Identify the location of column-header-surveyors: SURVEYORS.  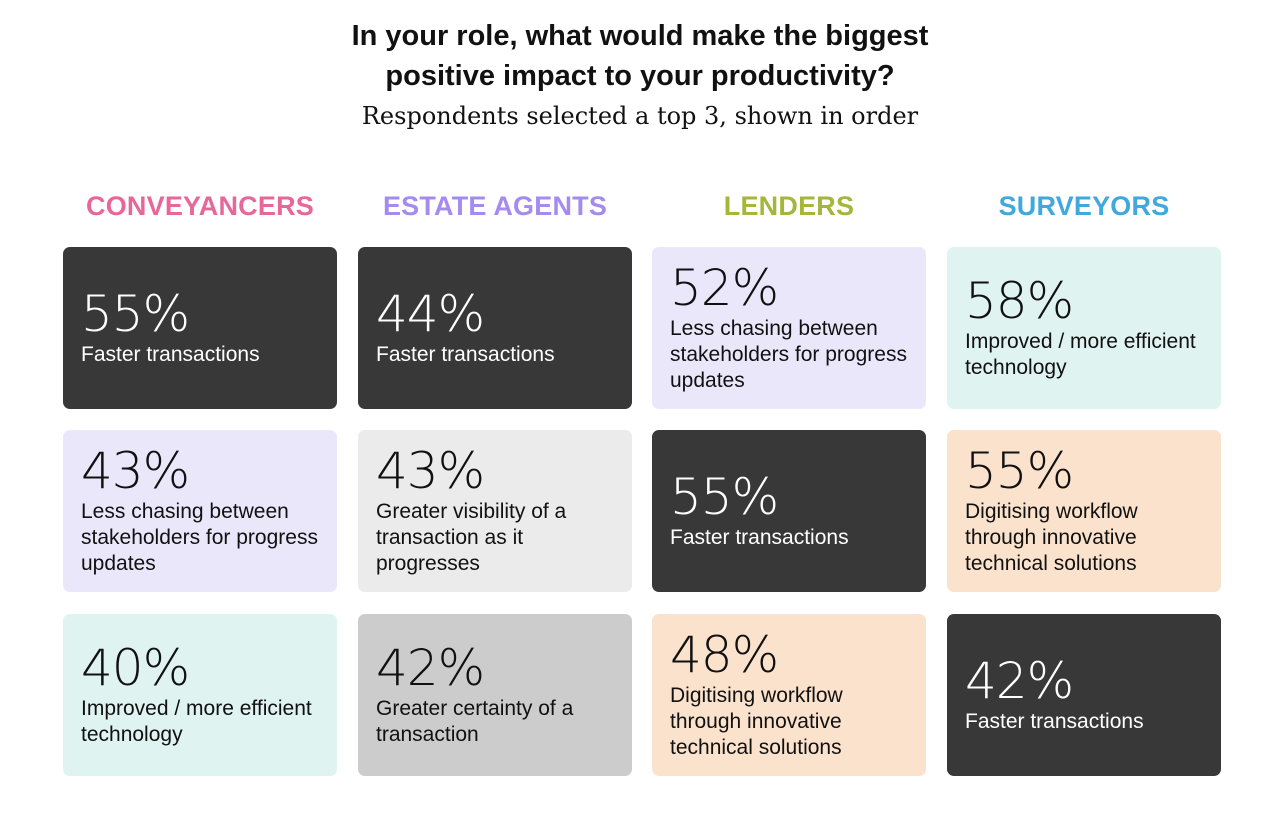
(1084, 206).